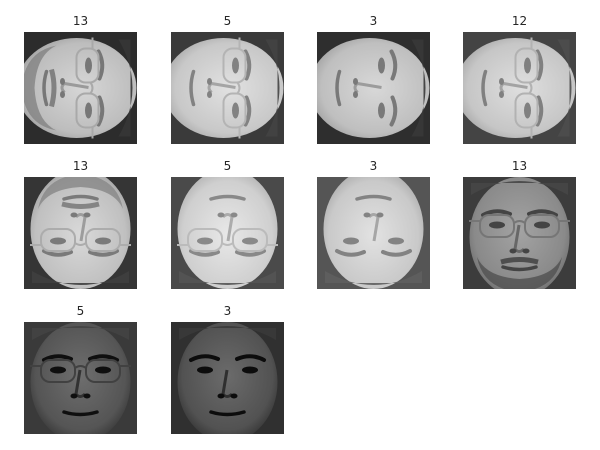 This screenshot has height=450, width=600. I want to click on face-tile: 12, so click(519, 79).